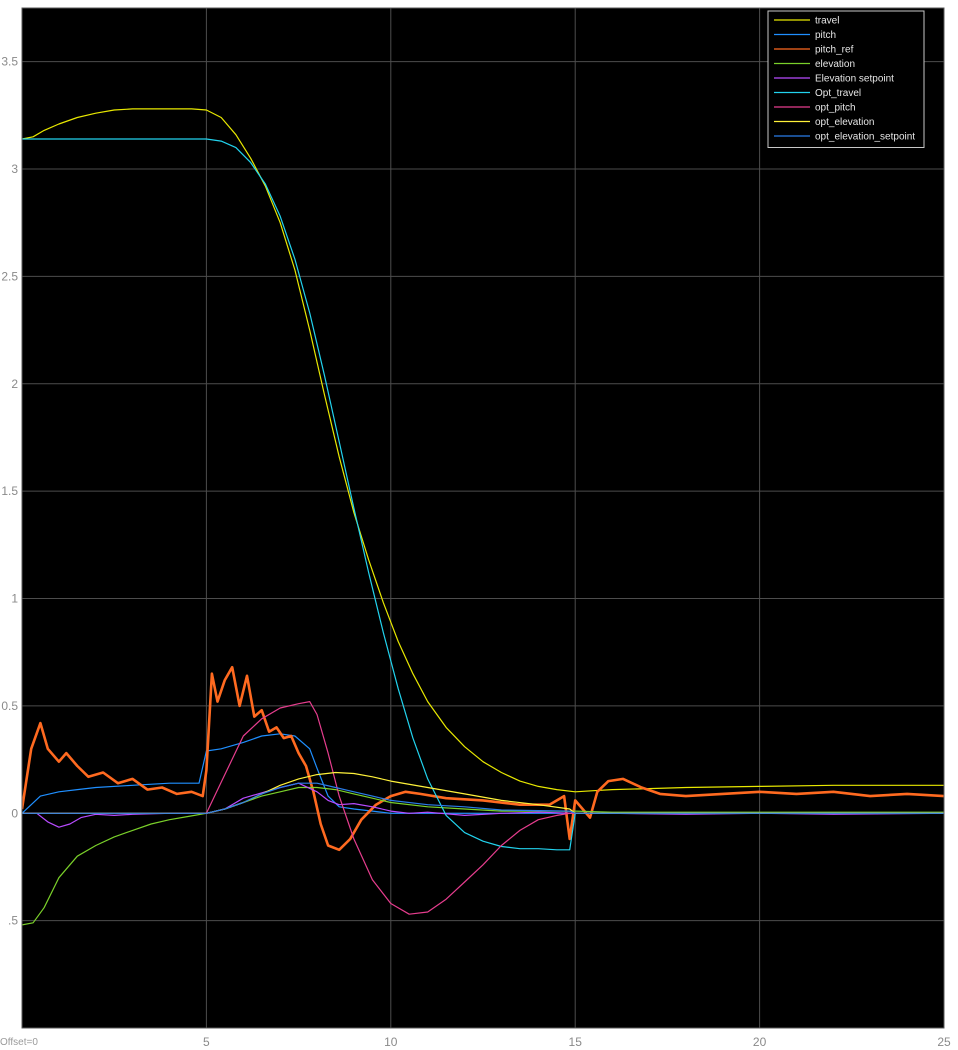  I want to click on y-tick-label: 3.5, so click(9, 62).